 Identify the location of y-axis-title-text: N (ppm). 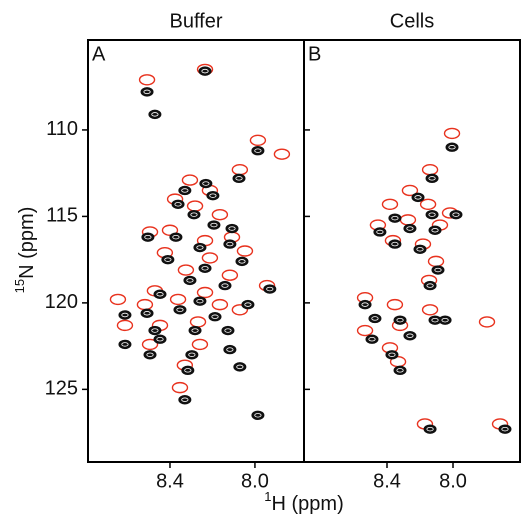
(27, 243).